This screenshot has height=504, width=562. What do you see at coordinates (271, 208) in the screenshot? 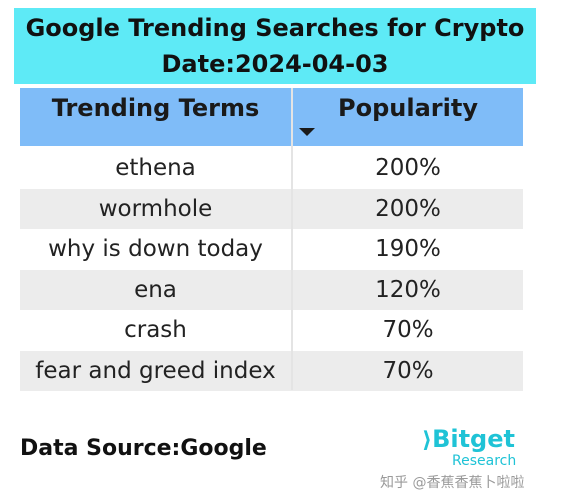
I see `table-row: wormhole 200%` at bounding box center [271, 208].